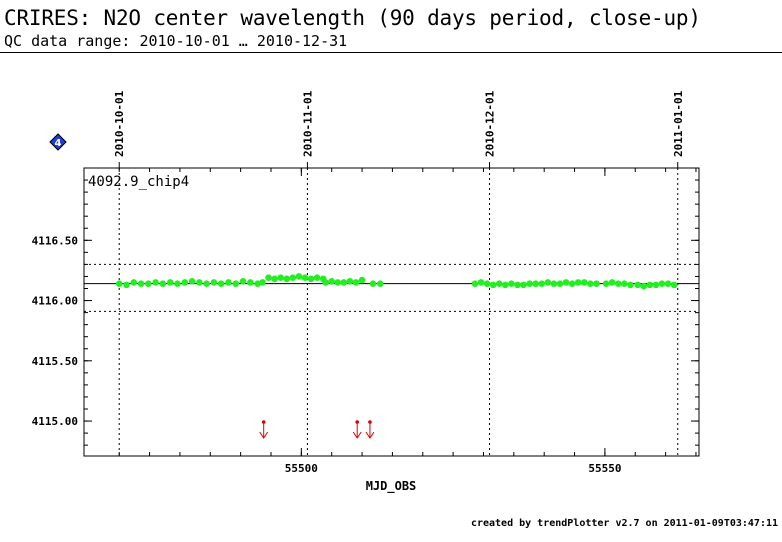  I want to click on date-marker-label: 2010-12-01, so click(490, 123).